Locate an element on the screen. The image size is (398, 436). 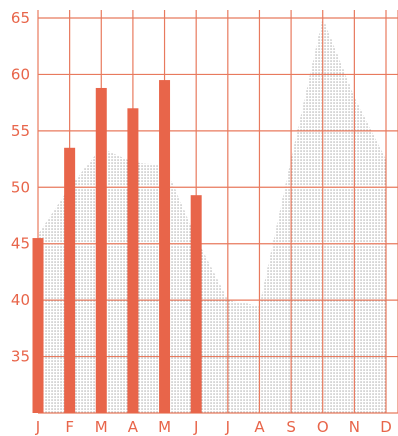
y-tick-label: 60 is located at coordinates (20, 74).